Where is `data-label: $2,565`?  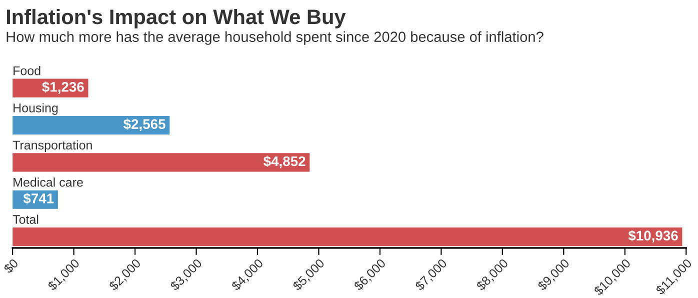 data-label: $2,565 is located at coordinates (144, 124).